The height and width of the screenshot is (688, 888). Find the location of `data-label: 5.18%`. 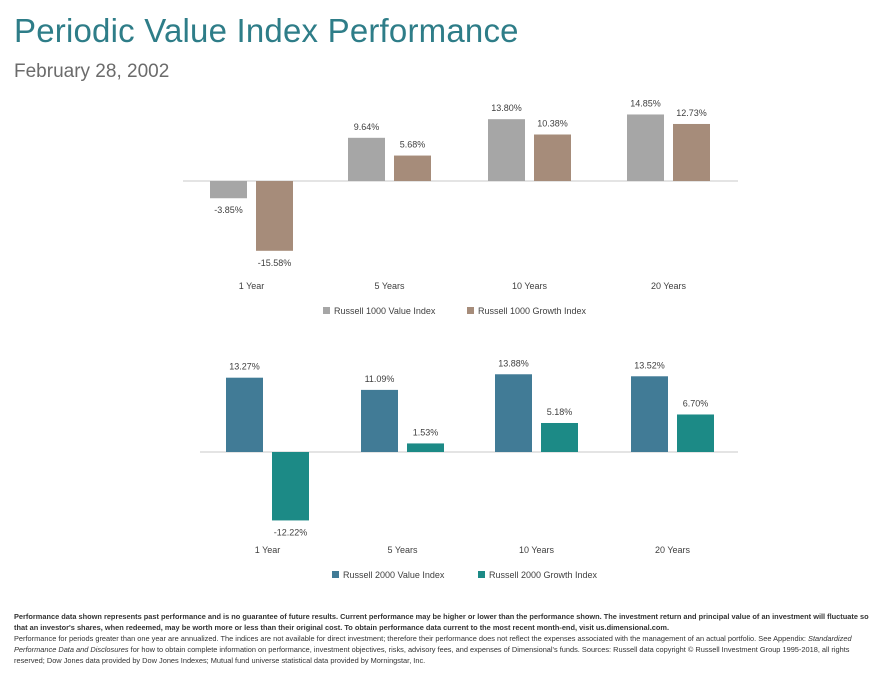

data-label: 5.18% is located at coordinates (560, 412).